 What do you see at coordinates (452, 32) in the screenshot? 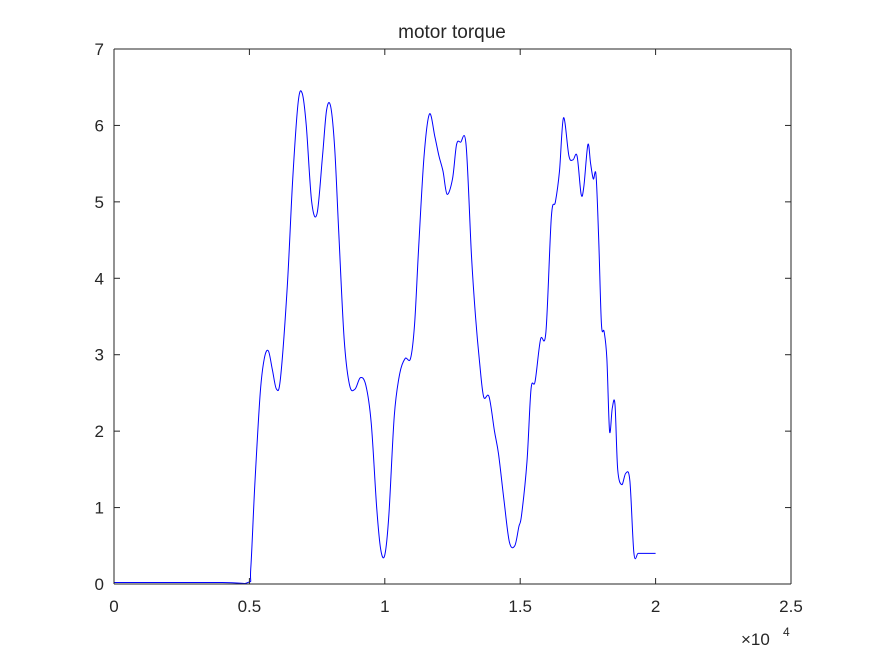
I see `chart-title: motor torque` at bounding box center [452, 32].